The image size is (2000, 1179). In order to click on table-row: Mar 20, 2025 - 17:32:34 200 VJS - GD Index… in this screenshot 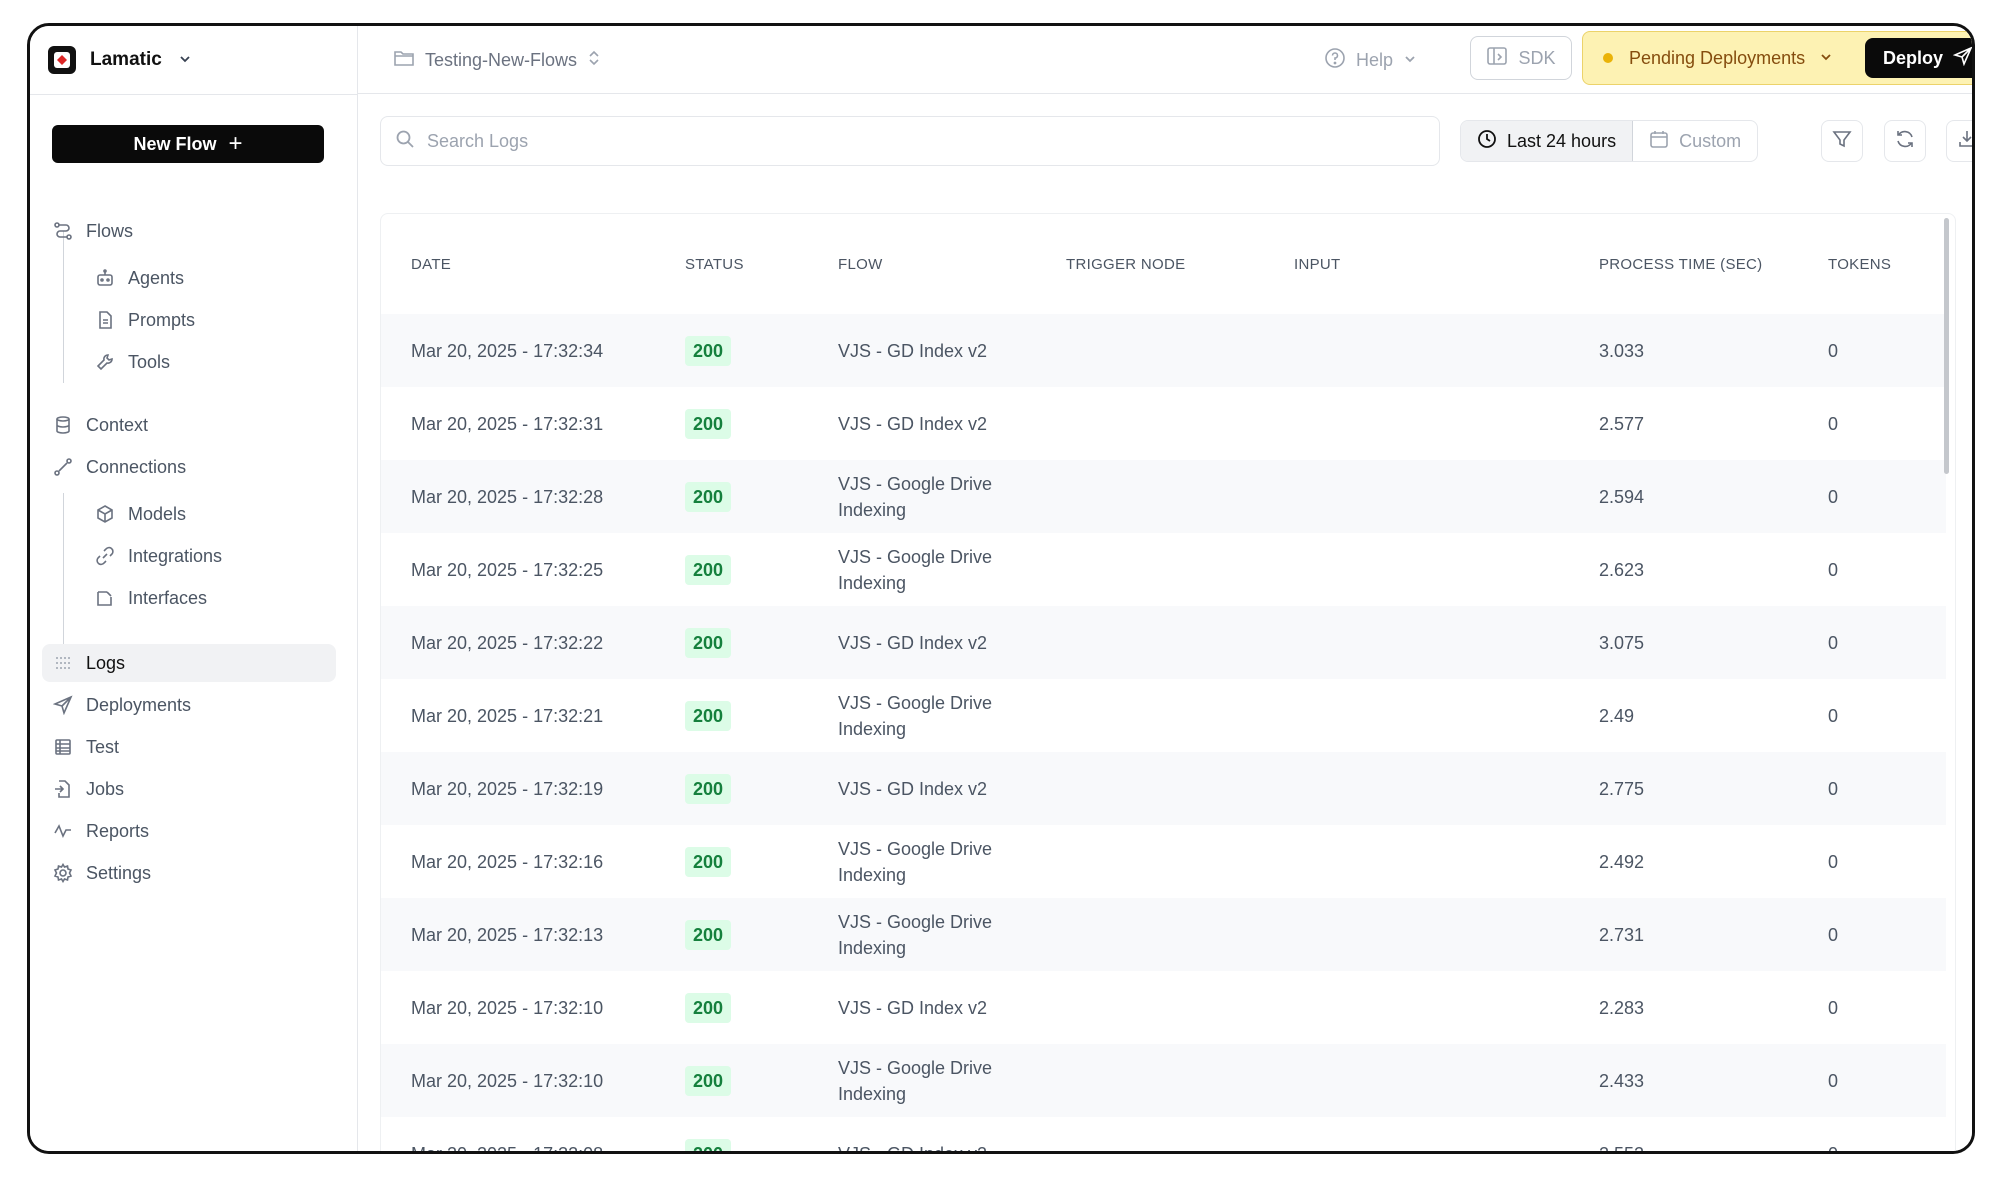, I will do `click(1163, 350)`.